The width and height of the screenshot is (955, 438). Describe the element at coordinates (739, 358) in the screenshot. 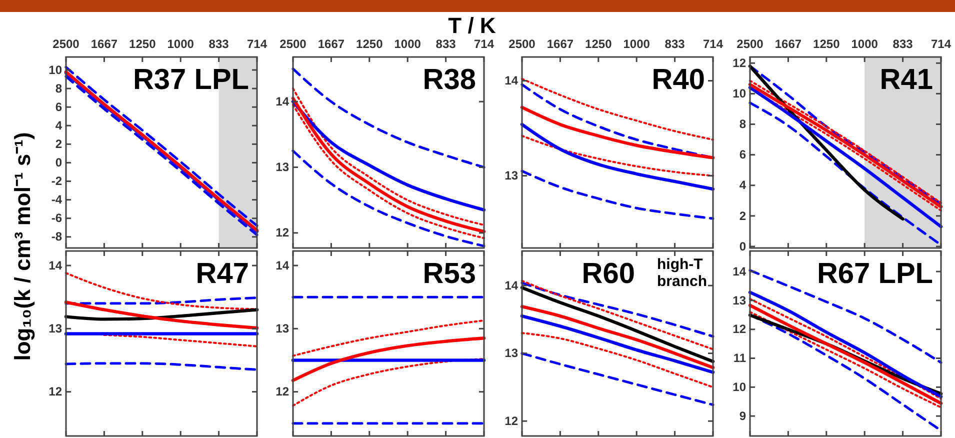

I see `y-tick-label: 11` at that location.